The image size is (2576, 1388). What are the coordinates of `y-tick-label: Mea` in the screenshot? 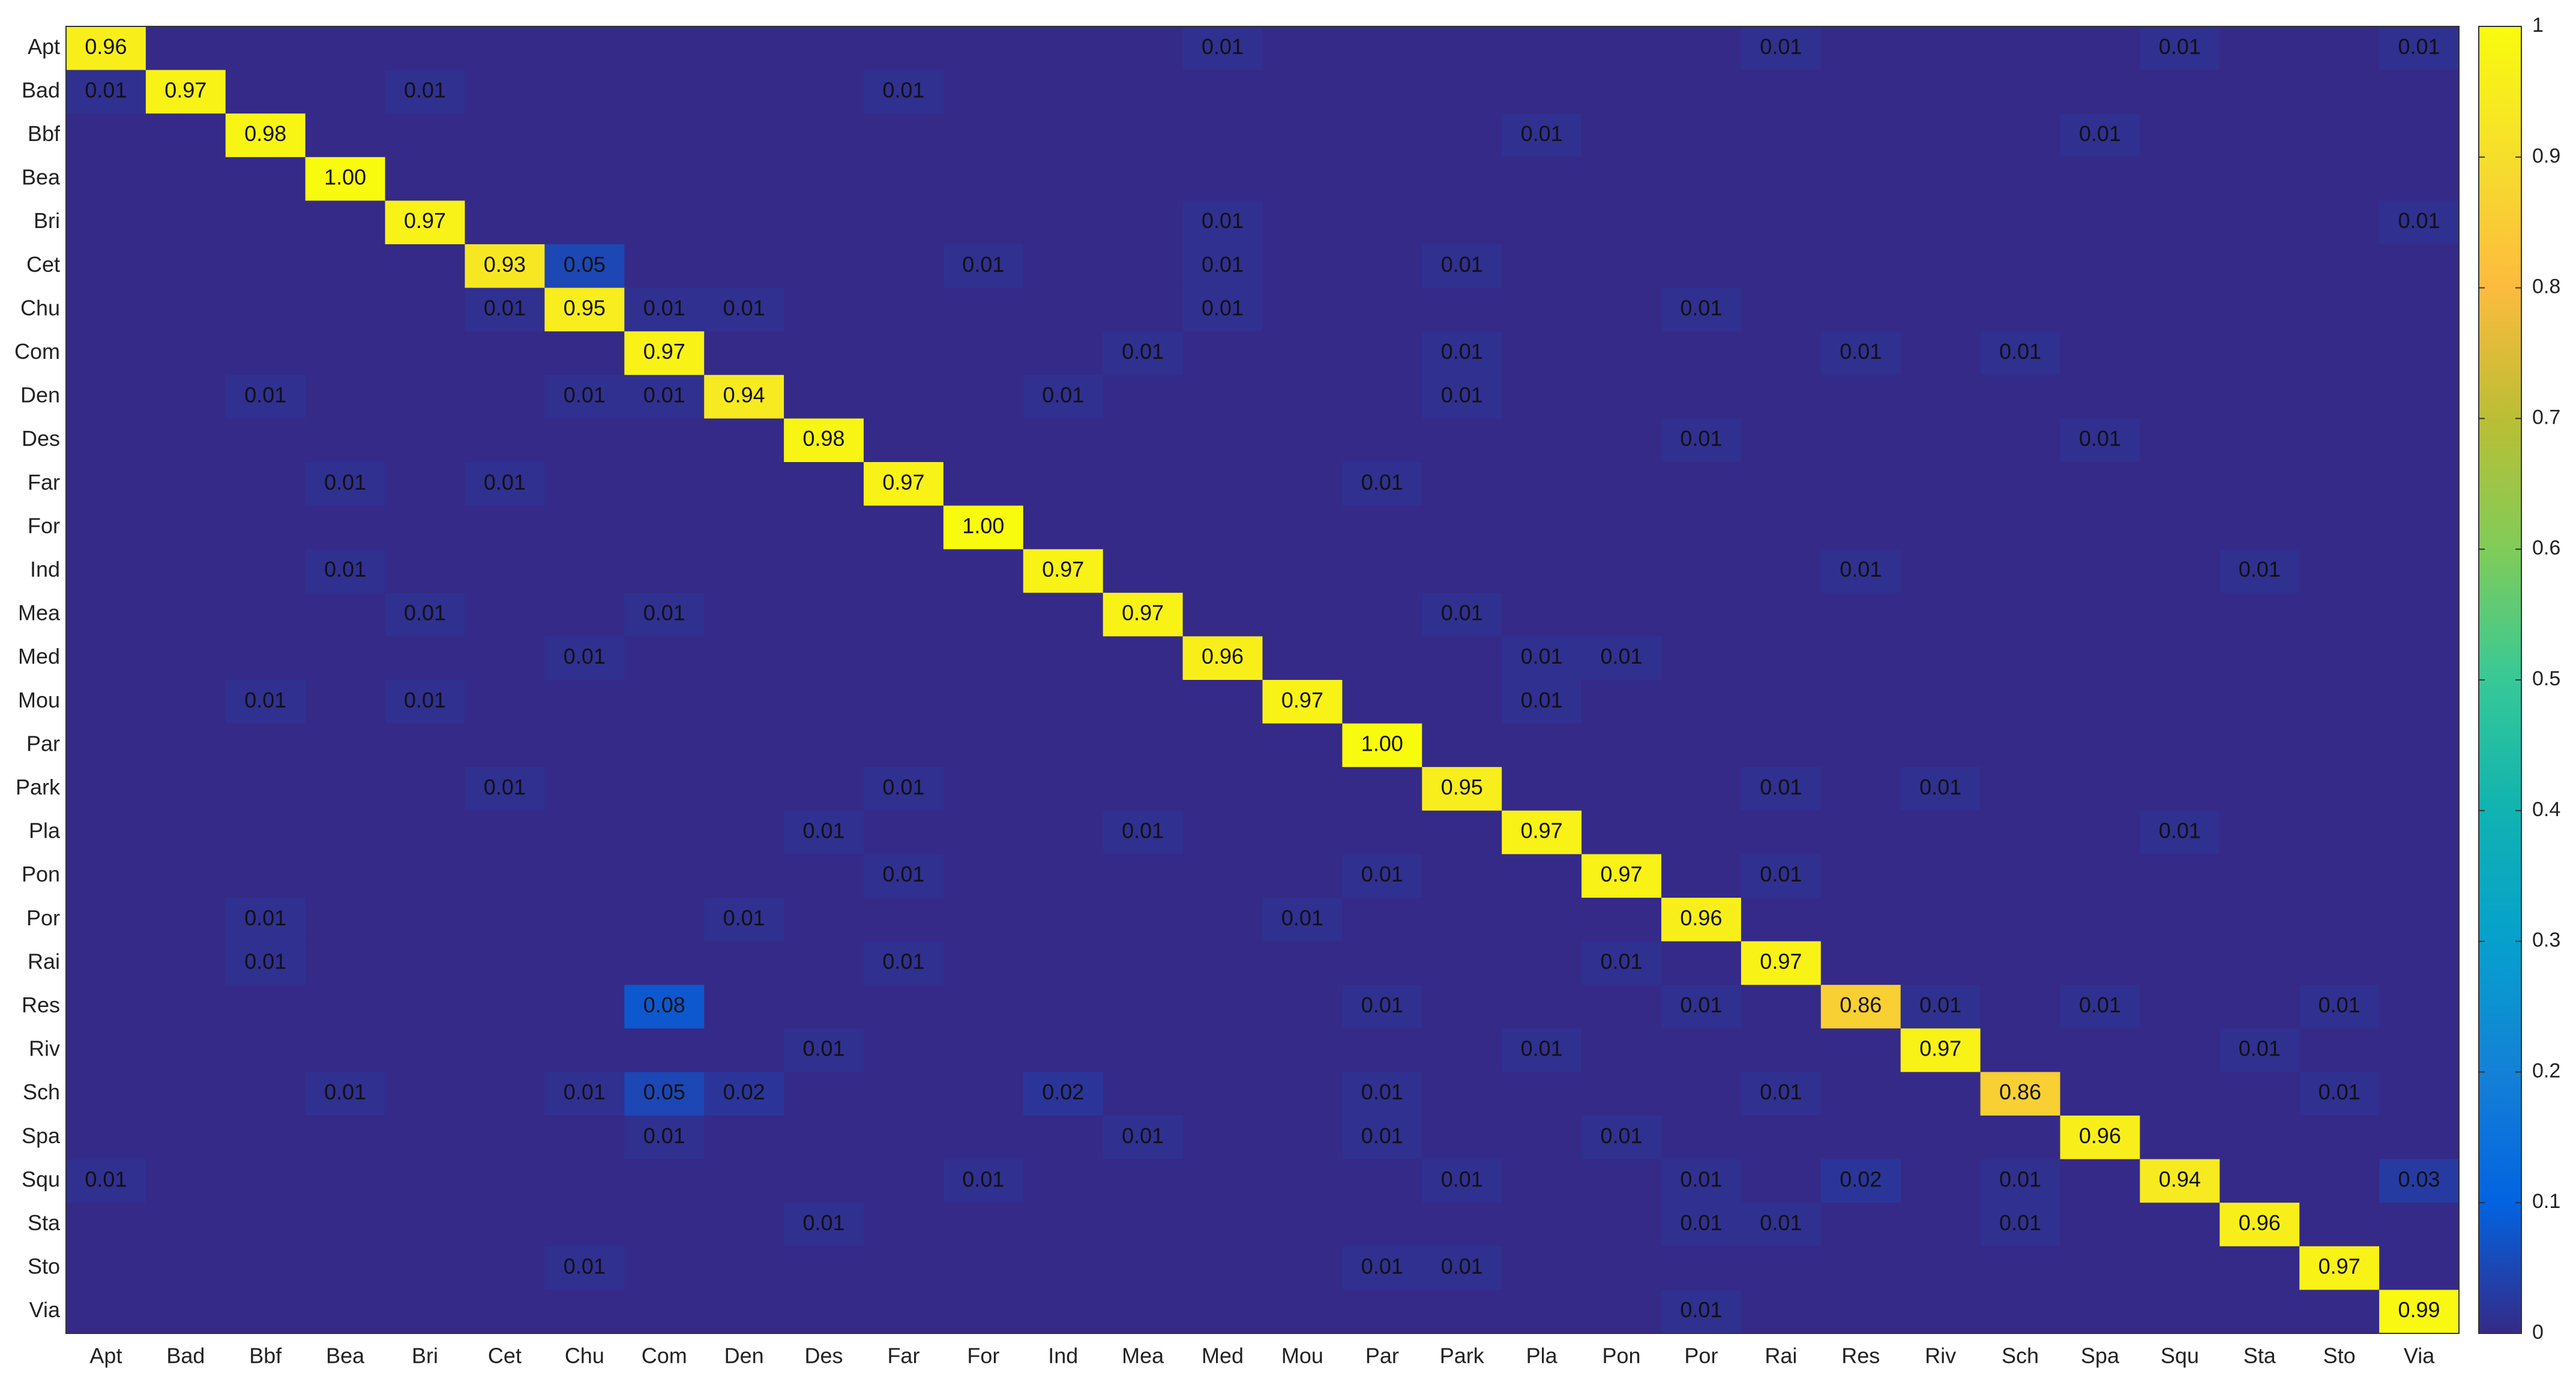 It's located at (39, 613).